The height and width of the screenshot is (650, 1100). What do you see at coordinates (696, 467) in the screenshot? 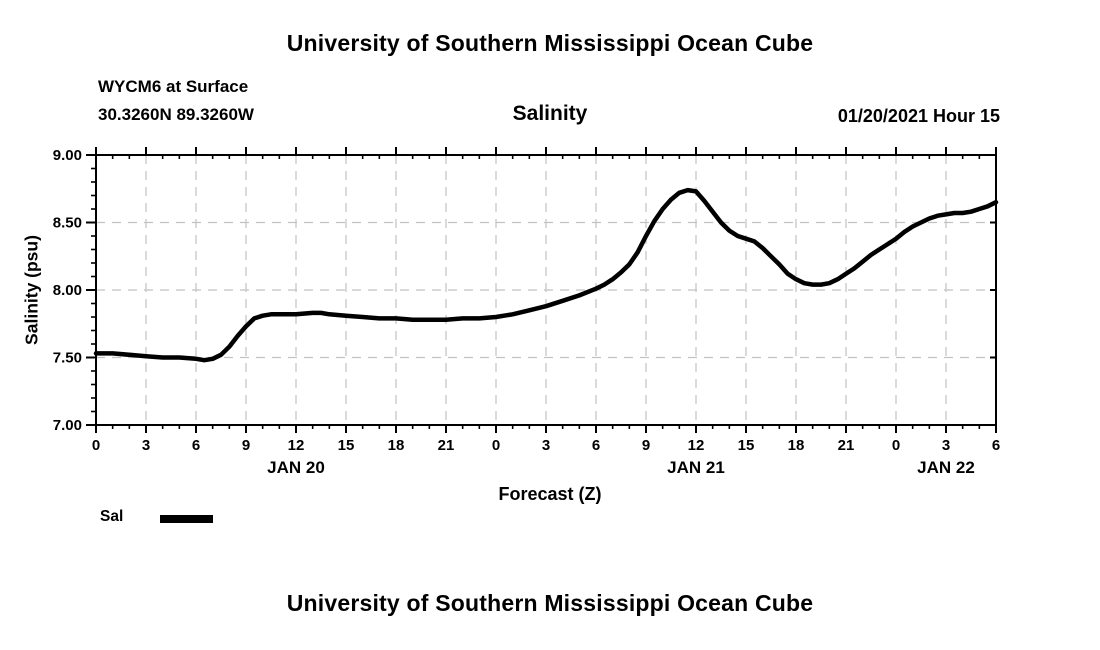
I see `day-label: JAN 21` at bounding box center [696, 467].